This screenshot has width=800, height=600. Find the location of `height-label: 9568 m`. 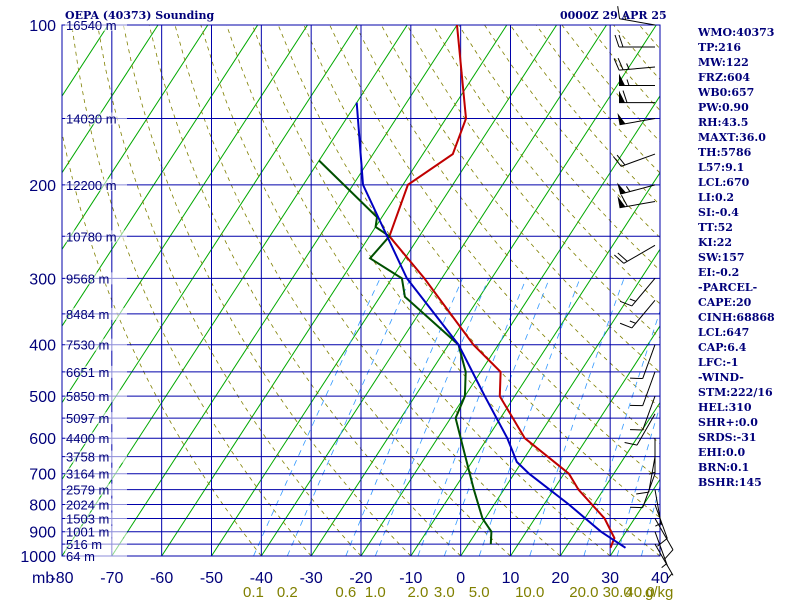

height-label: 9568 m is located at coordinates (87, 278).